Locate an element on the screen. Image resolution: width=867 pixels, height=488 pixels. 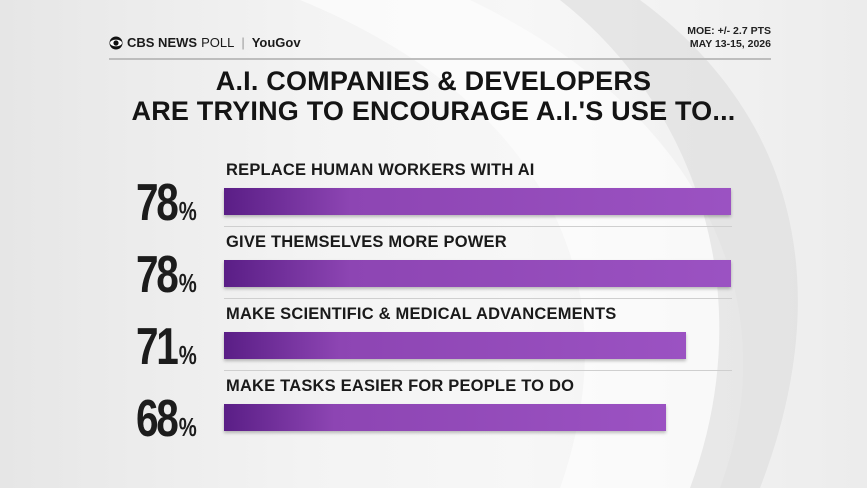
value-label: 68% is located at coordinates (166, 419).